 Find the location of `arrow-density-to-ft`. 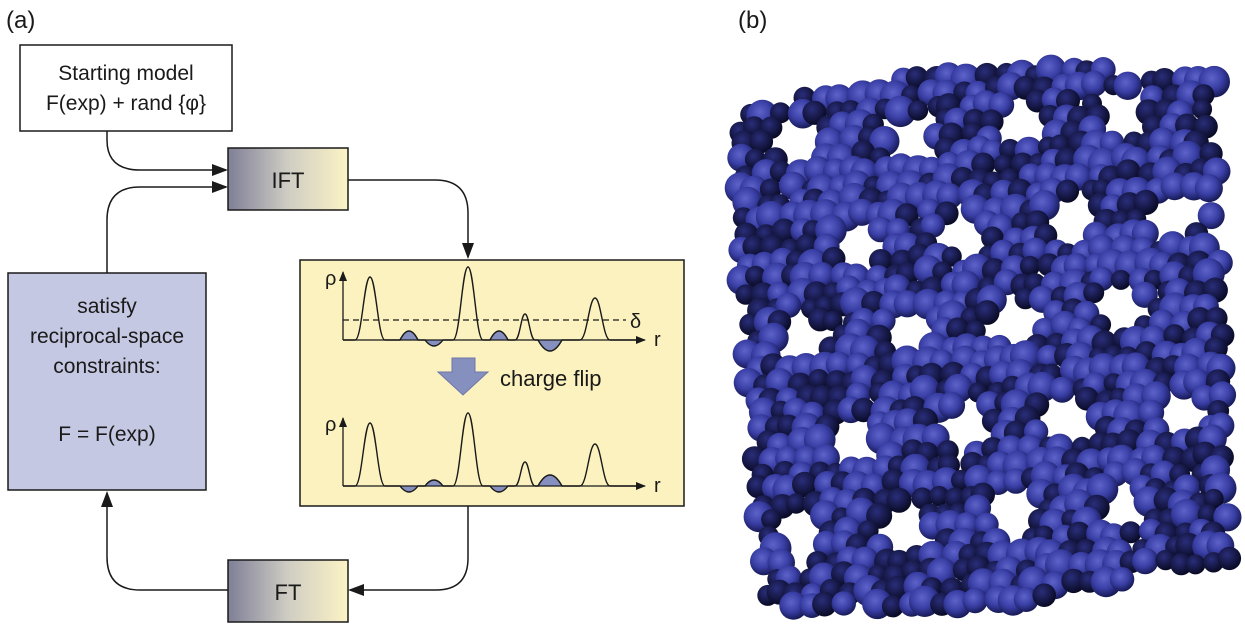

arrow-density-to-ft is located at coordinates (408, 551).